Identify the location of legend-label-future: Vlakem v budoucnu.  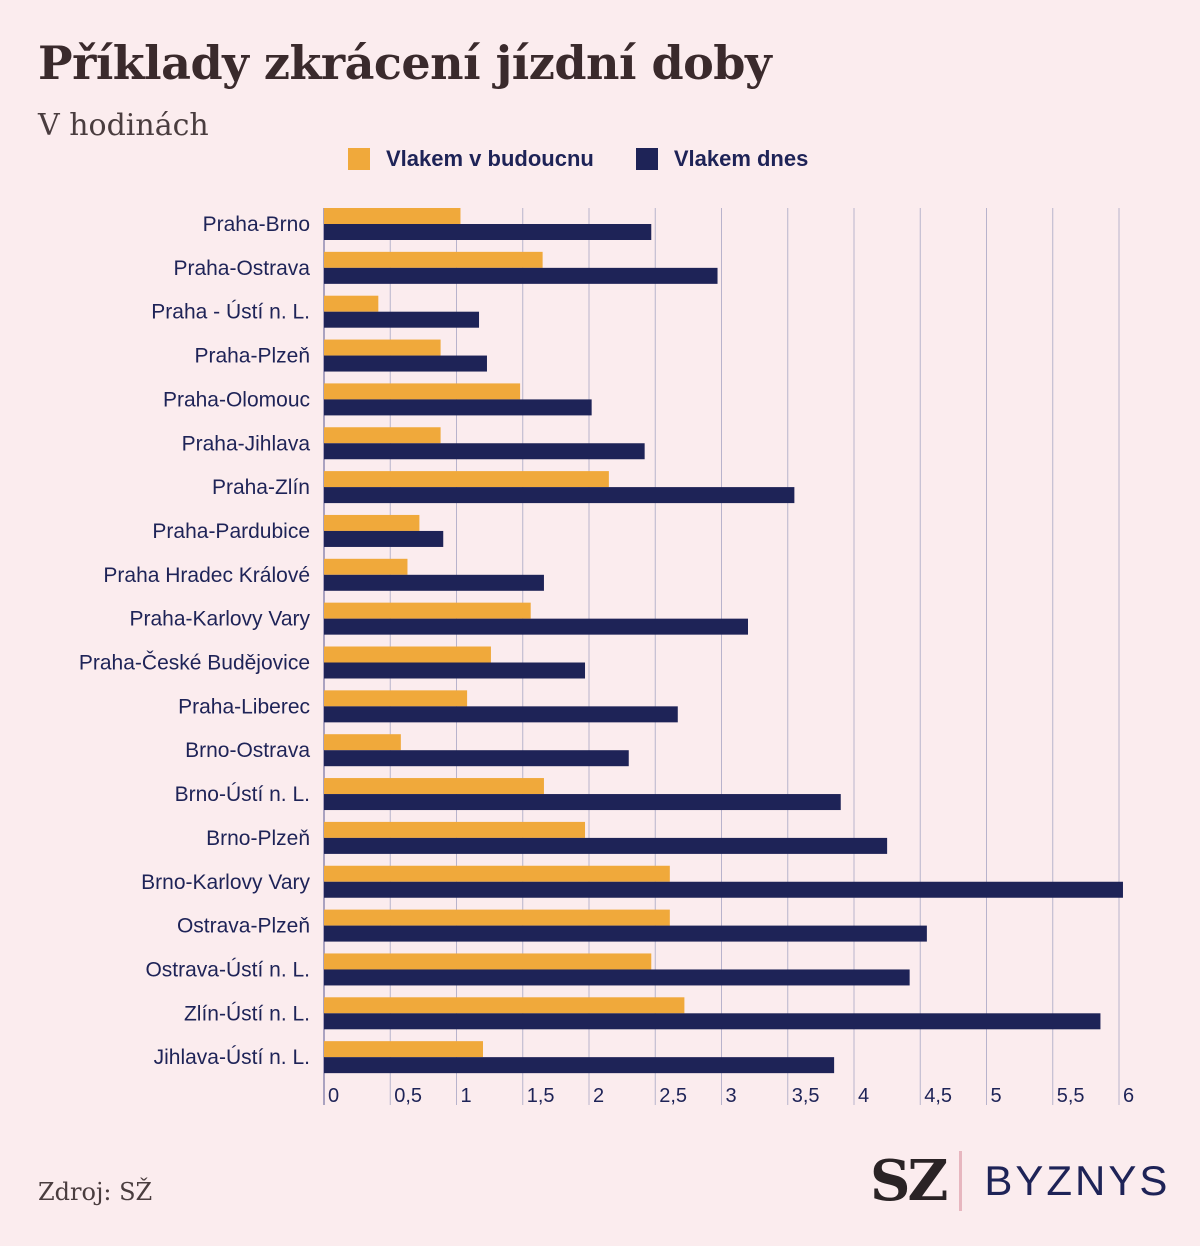
(490, 158).